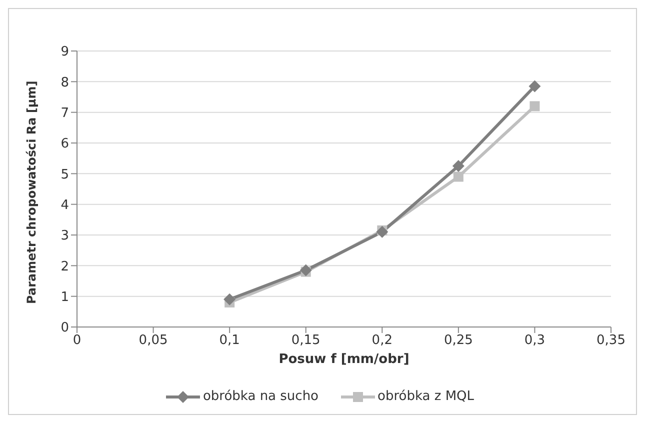  Describe the element at coordinates (31, 192) in the screenshot. I see `y-axis-title: Parametr chropowatości Ra [µm]` at that location.